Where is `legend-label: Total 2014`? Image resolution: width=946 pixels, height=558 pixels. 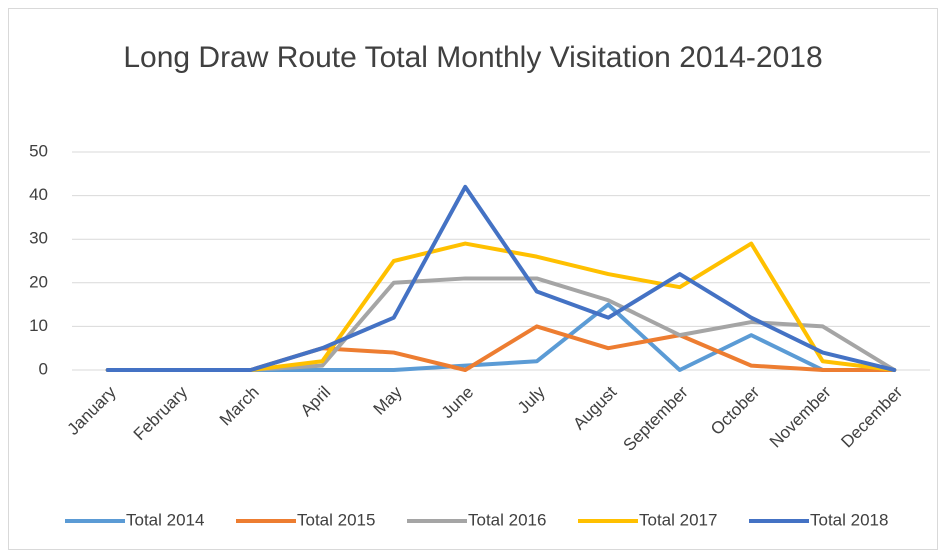
legend-label: Total 2014 is located at coordinates (165, 519).